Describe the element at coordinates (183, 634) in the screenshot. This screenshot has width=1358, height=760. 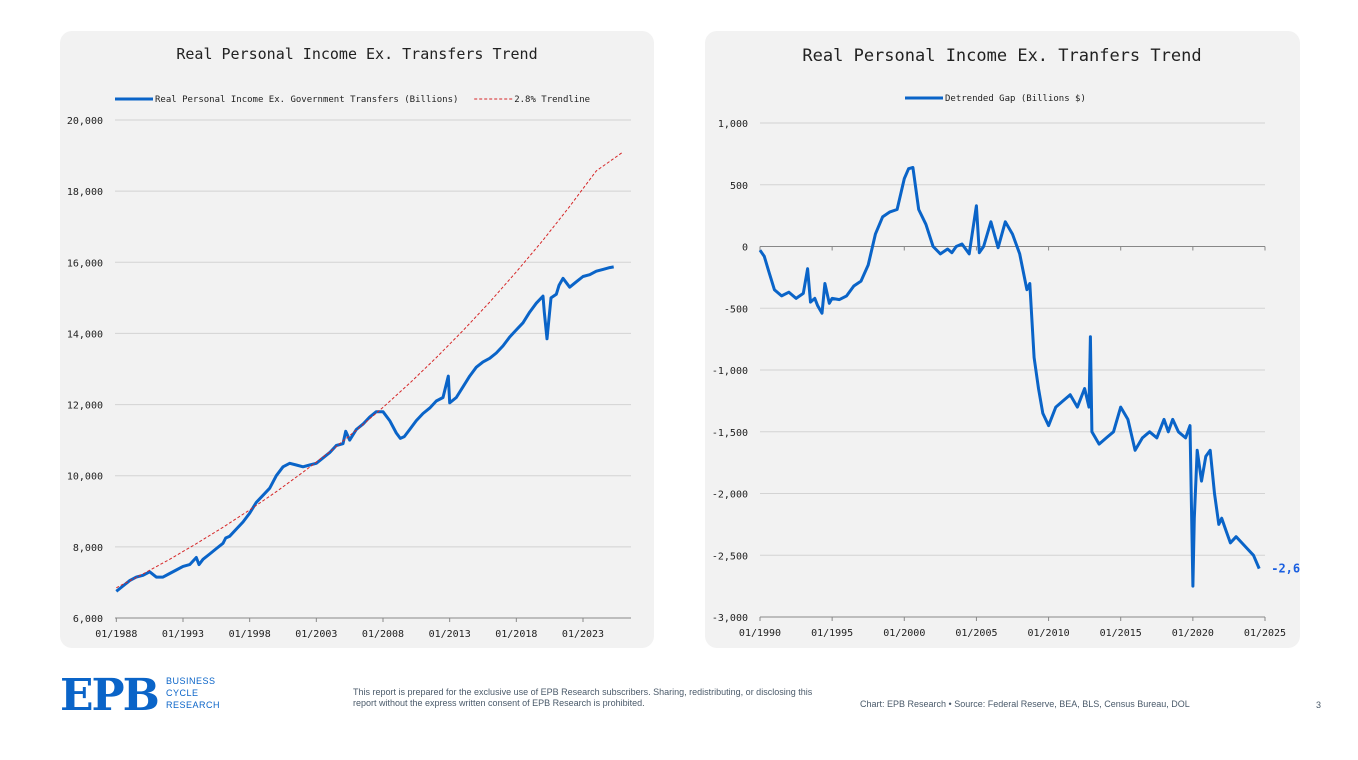
I see `x-tick-label-1: 01/1993` at that location.